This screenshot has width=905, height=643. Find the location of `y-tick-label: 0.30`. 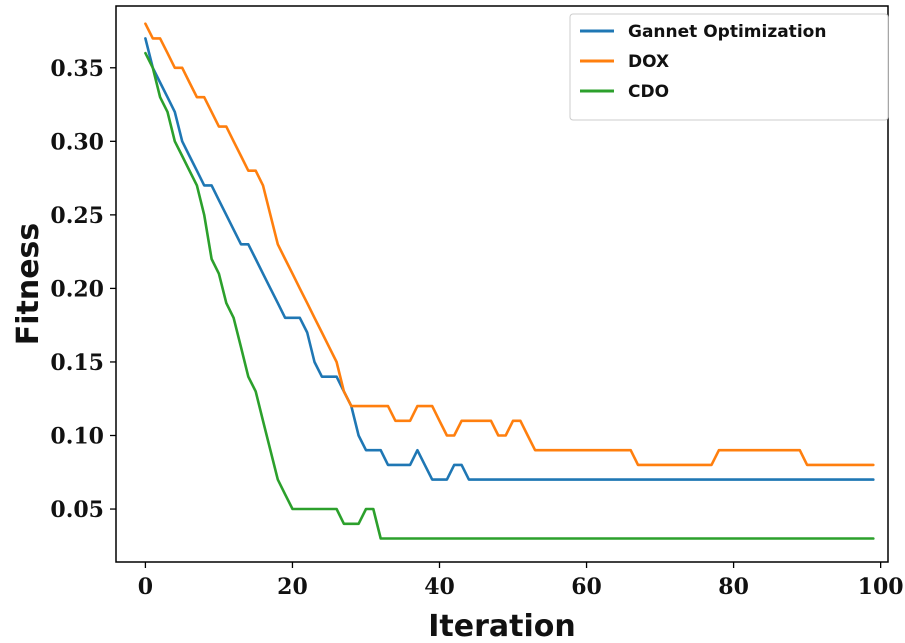

y-tick-label: 0.30 is located at coordinates (77, 142).